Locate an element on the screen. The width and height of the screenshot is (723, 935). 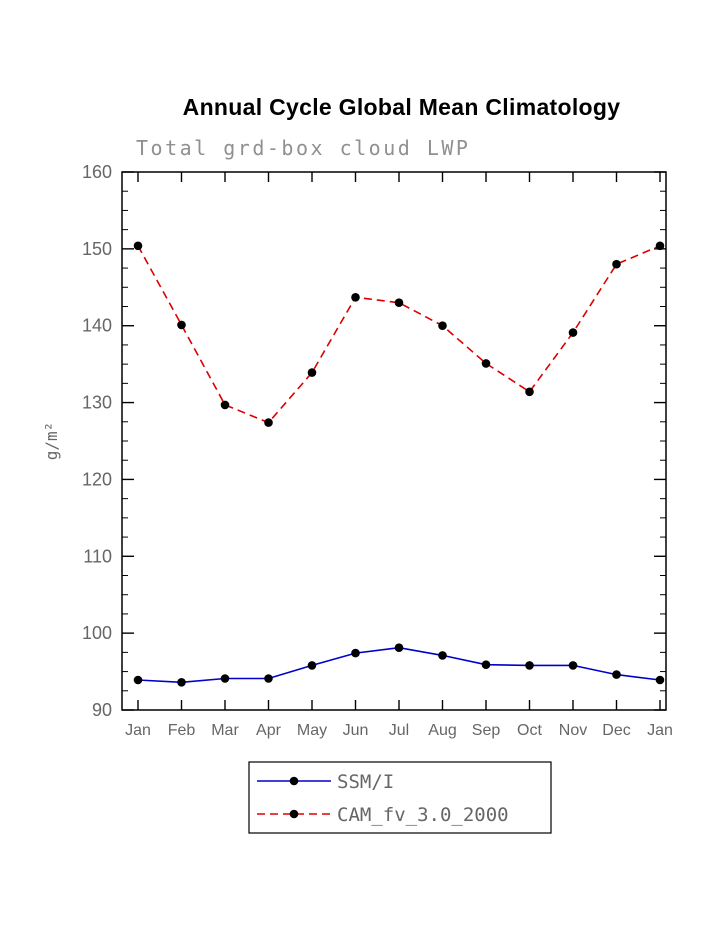
chart-subtitle: Total grd-box cloud LWP is located at coordinates (303, 148).